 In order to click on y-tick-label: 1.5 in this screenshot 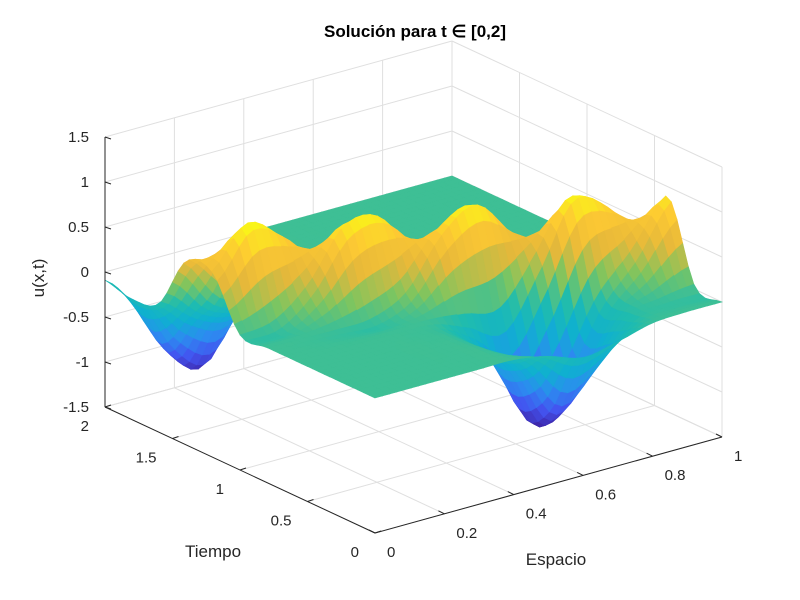, I will do `click(146, 458)`.